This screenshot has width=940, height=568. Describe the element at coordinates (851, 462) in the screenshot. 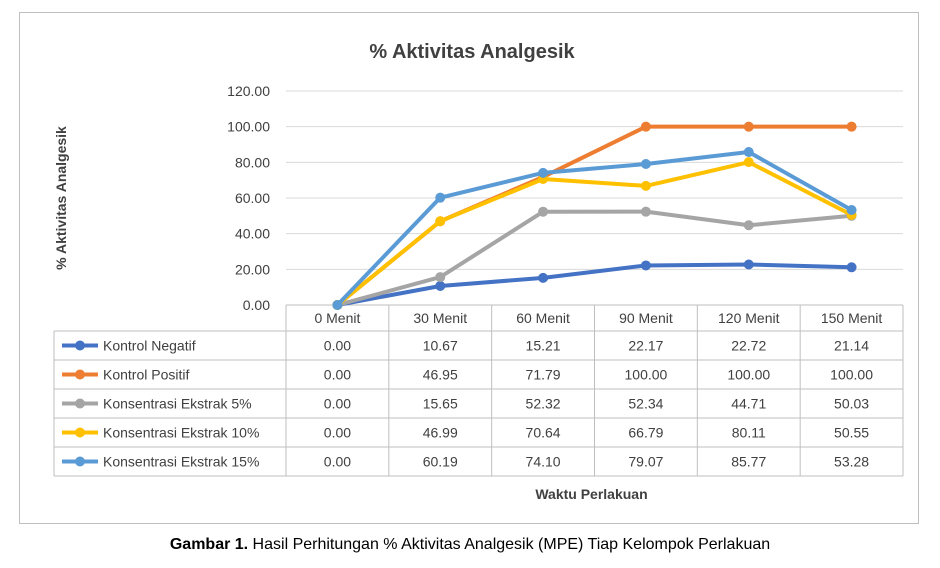

I see `data-table-cell: 53.28` at that location.